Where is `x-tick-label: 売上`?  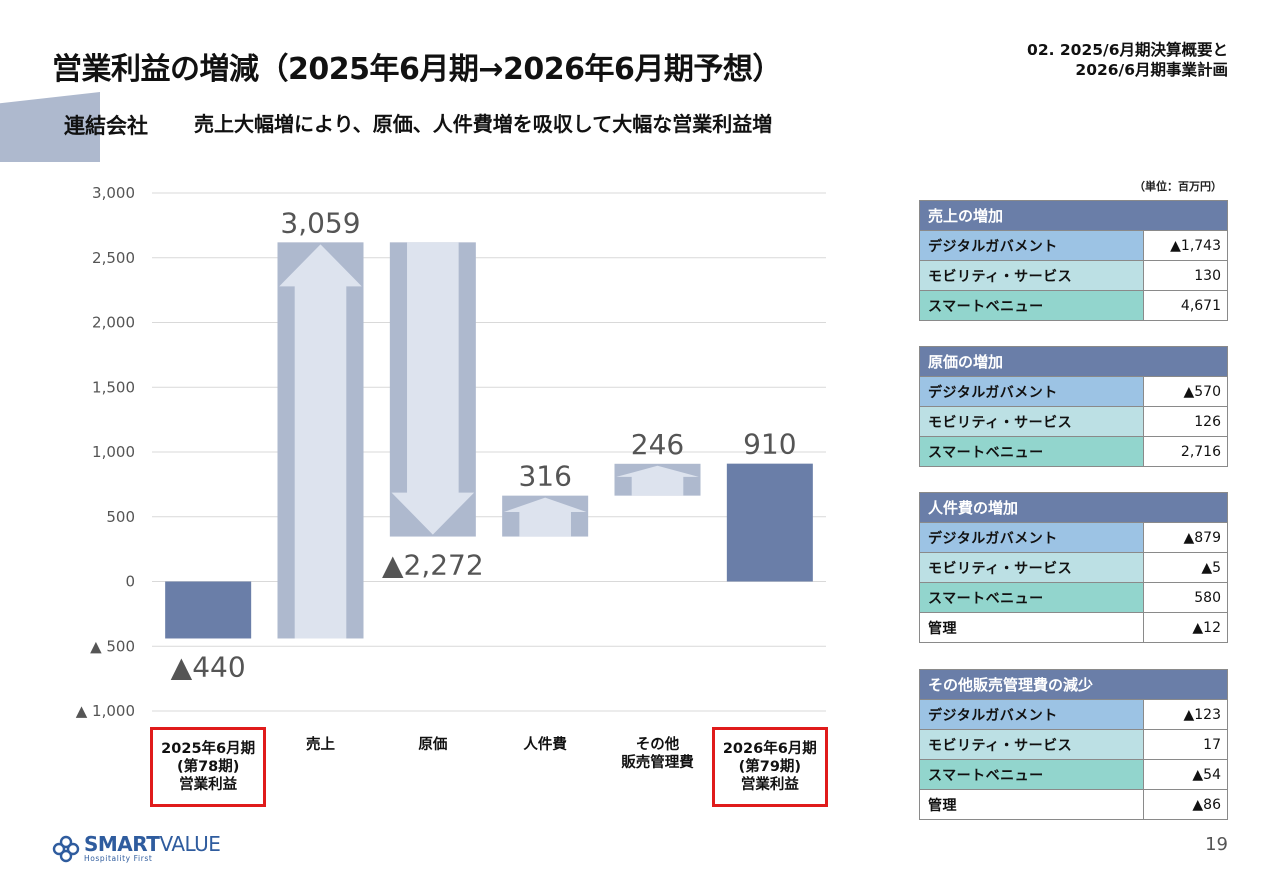 x-tick-label: 売上 is located at coordinates (320, 745).